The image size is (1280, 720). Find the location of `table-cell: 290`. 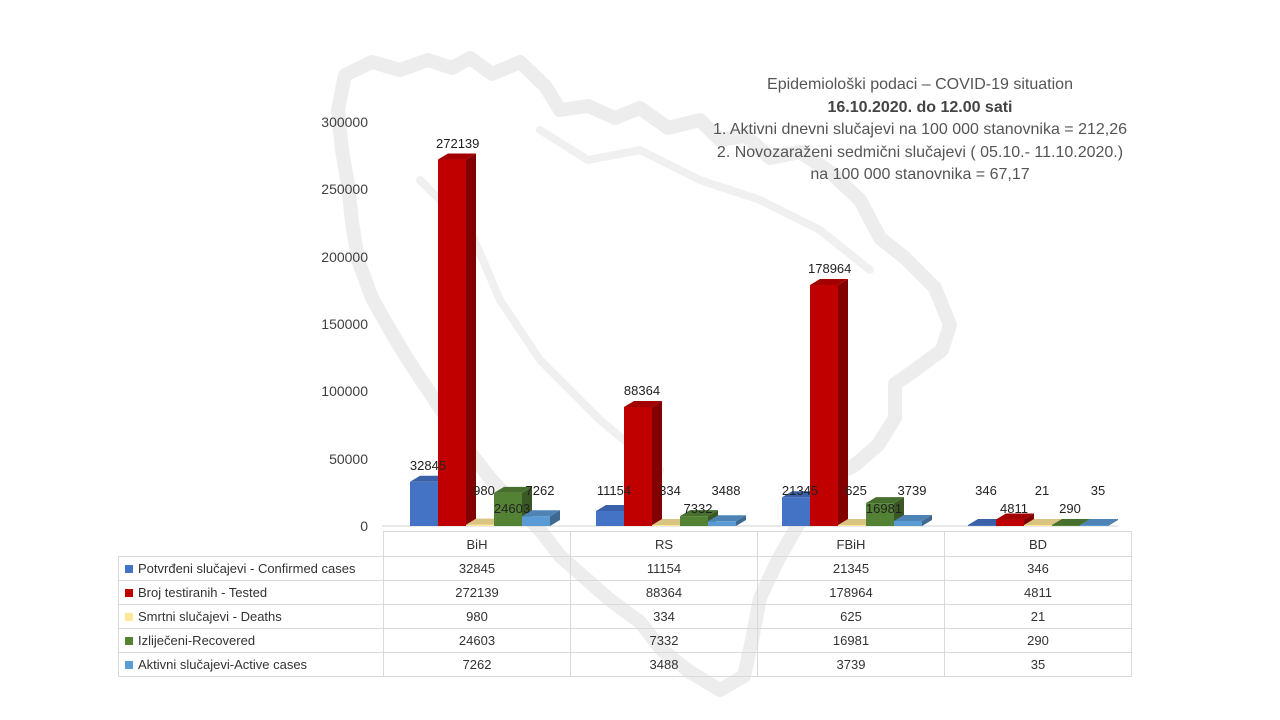

table-cell: 290 is located at coordinates (1038, 640).